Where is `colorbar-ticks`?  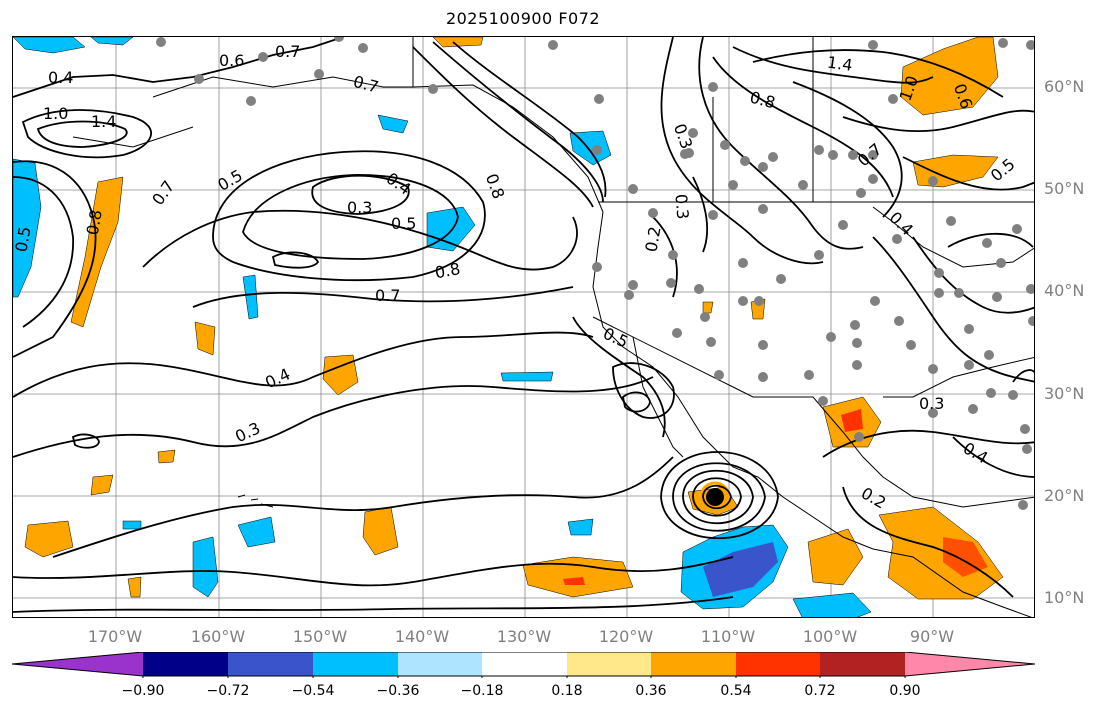
colorbar-ticks is located at coordinates (524, 677).